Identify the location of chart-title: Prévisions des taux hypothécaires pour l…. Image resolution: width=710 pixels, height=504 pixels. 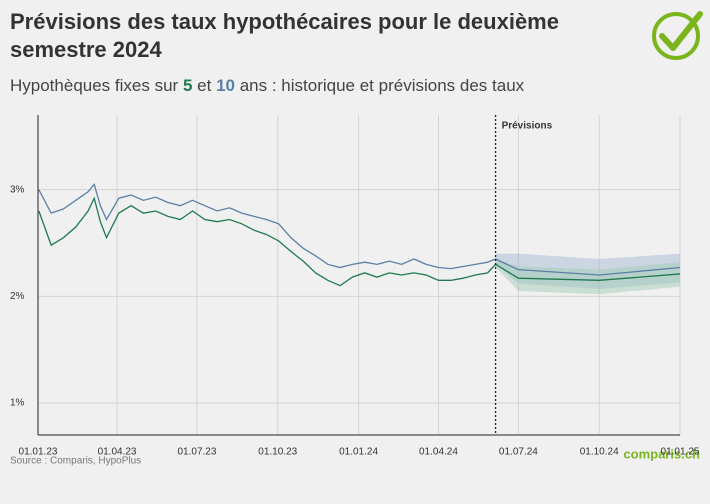
(284, 35).